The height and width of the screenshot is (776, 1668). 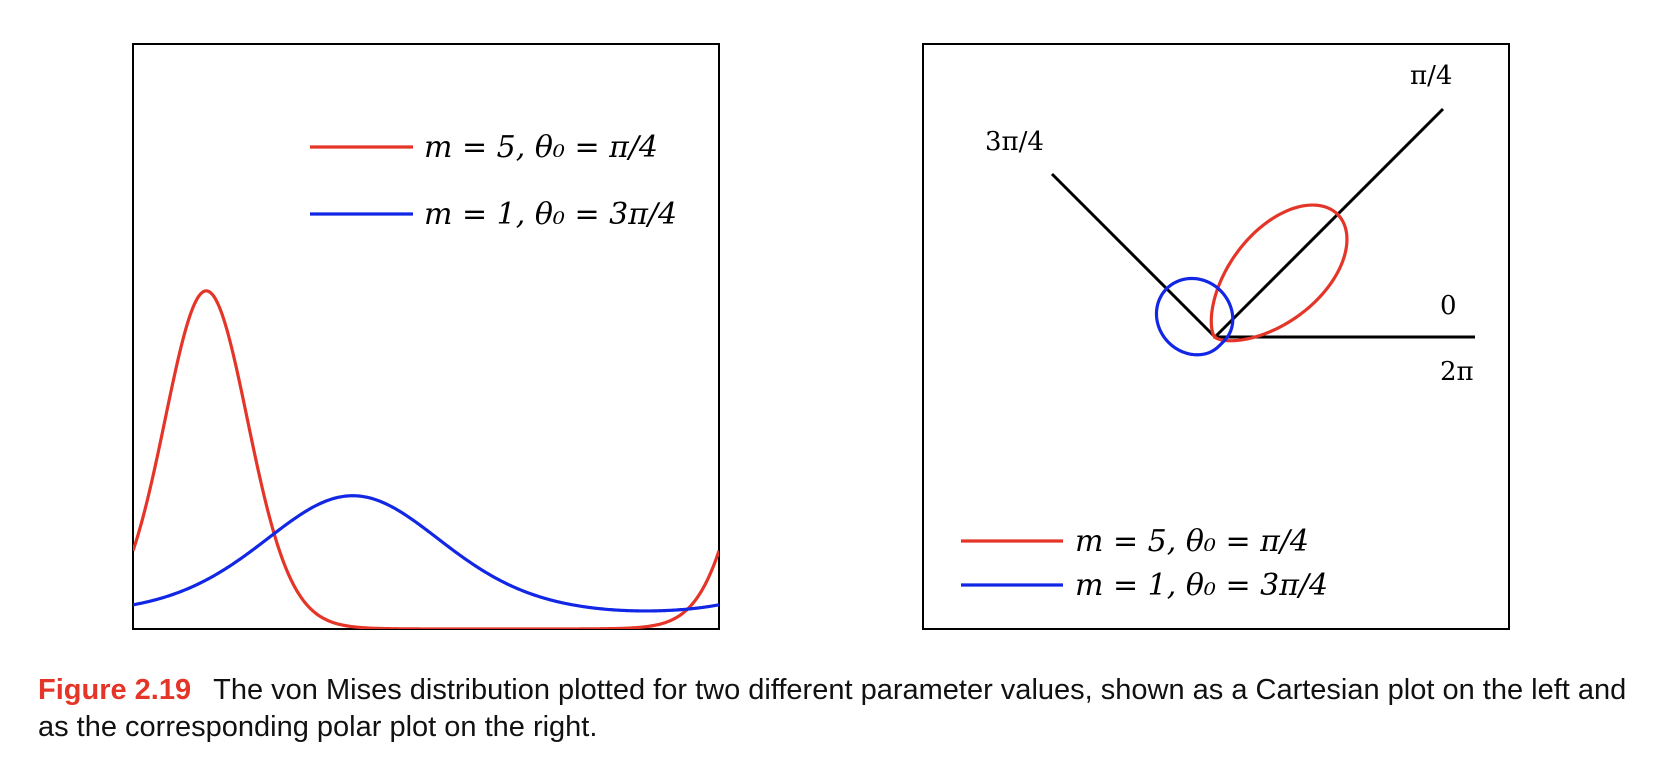 What do you see at coordinates (1201, 585) in the screenshot?
I see `polar-legend-blue-label: m = 1, θ₀ = 3π/4` at bounding box center [1201, 585].